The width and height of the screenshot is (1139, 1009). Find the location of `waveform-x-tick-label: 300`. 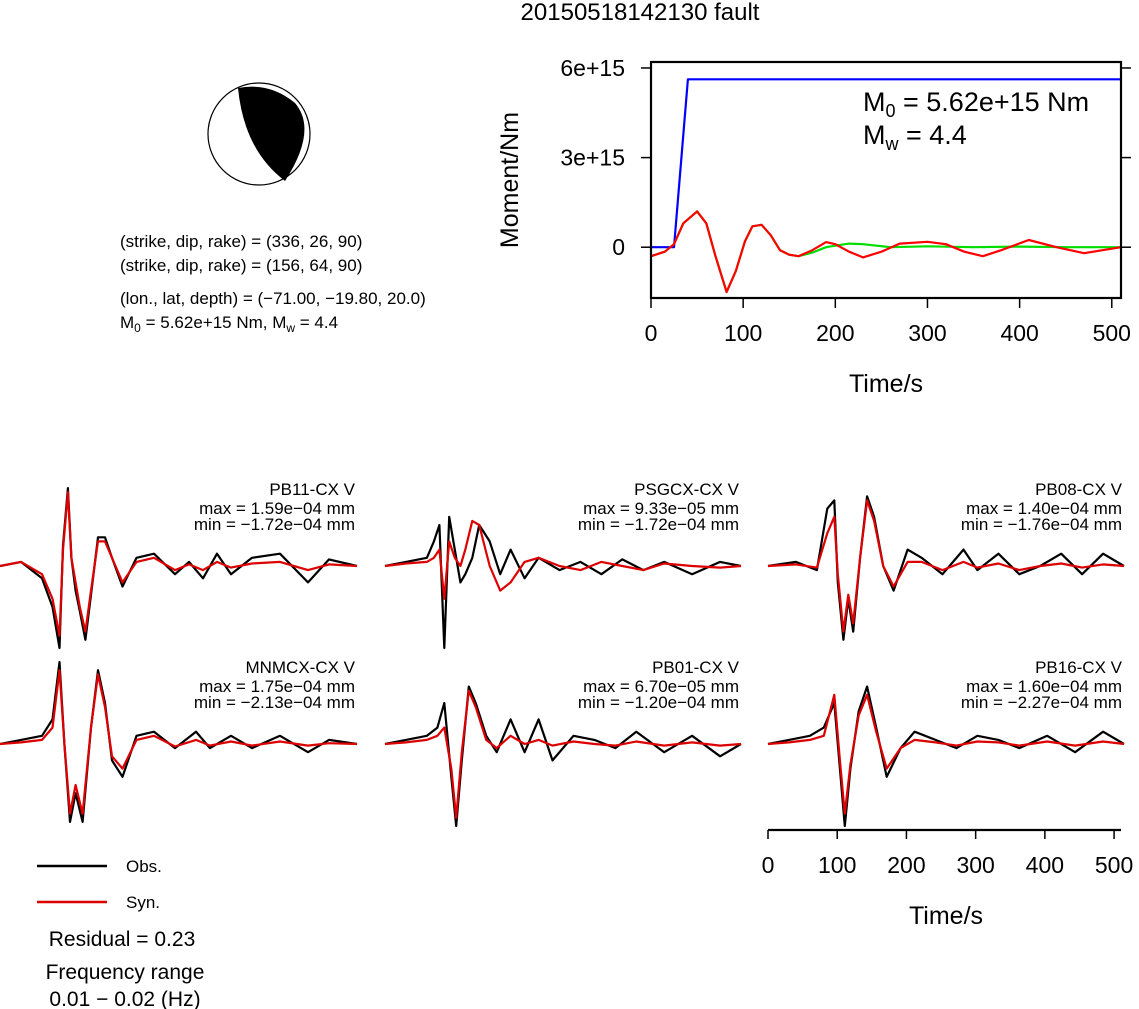

waveform-x-tick-label: 300 is located at coordinates (975, 865).